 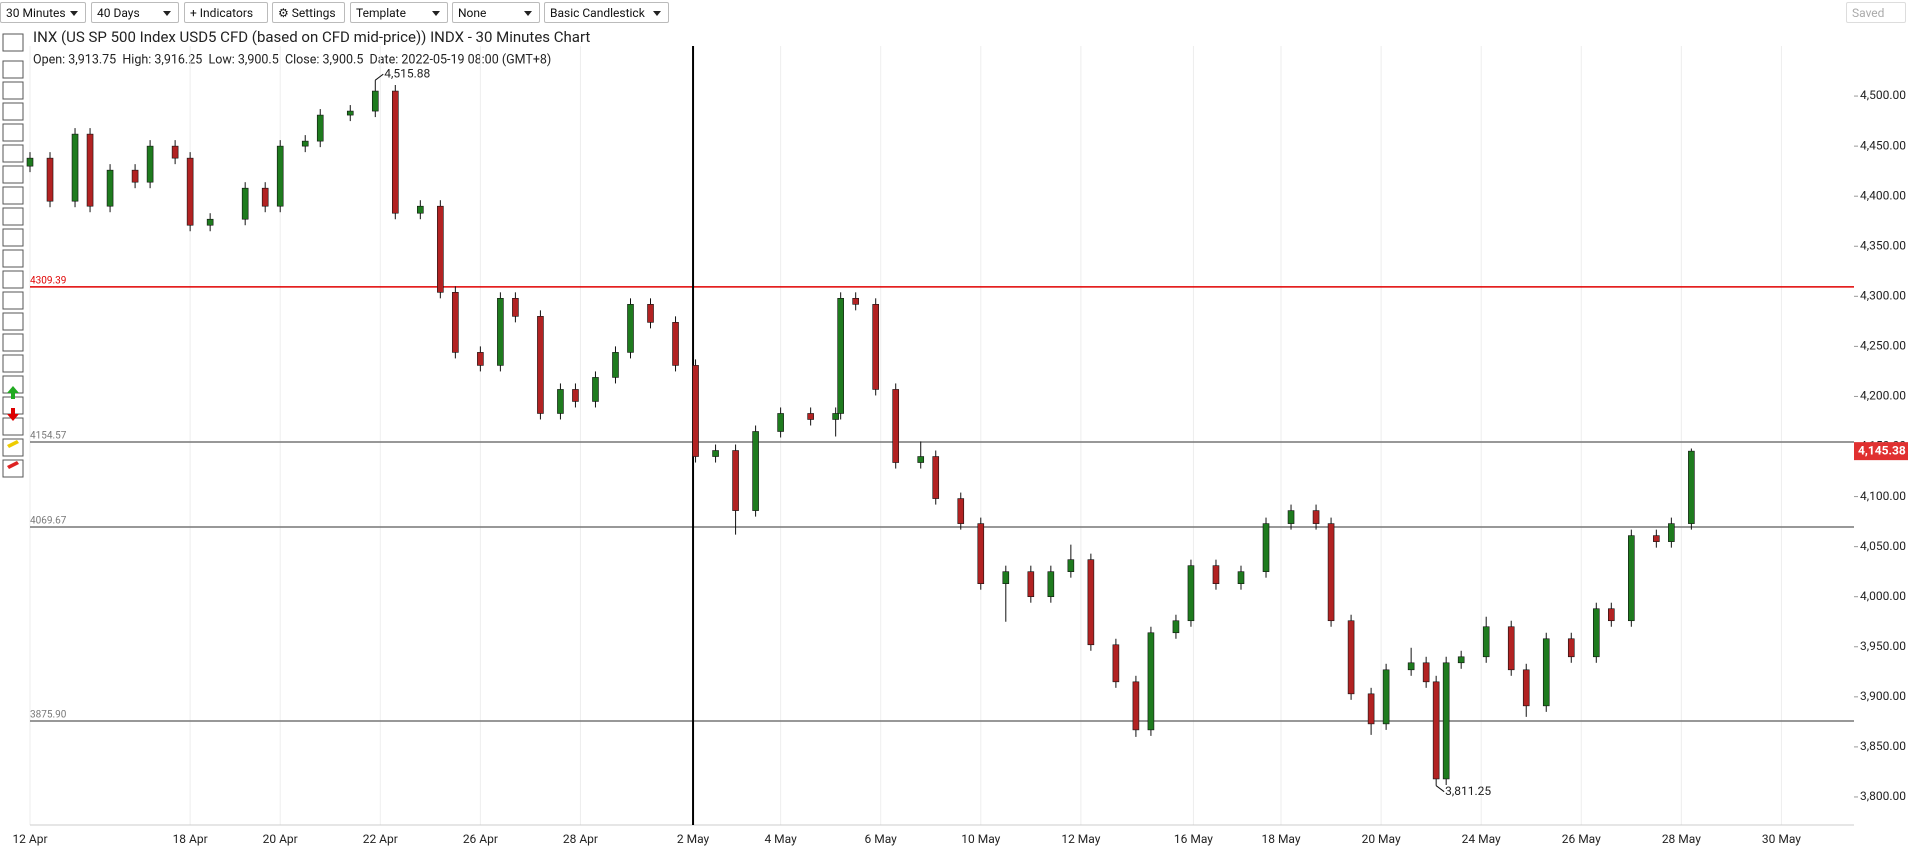 I want to click on chart-type-select: Basic Candlestick, so click(x=606, y=12).